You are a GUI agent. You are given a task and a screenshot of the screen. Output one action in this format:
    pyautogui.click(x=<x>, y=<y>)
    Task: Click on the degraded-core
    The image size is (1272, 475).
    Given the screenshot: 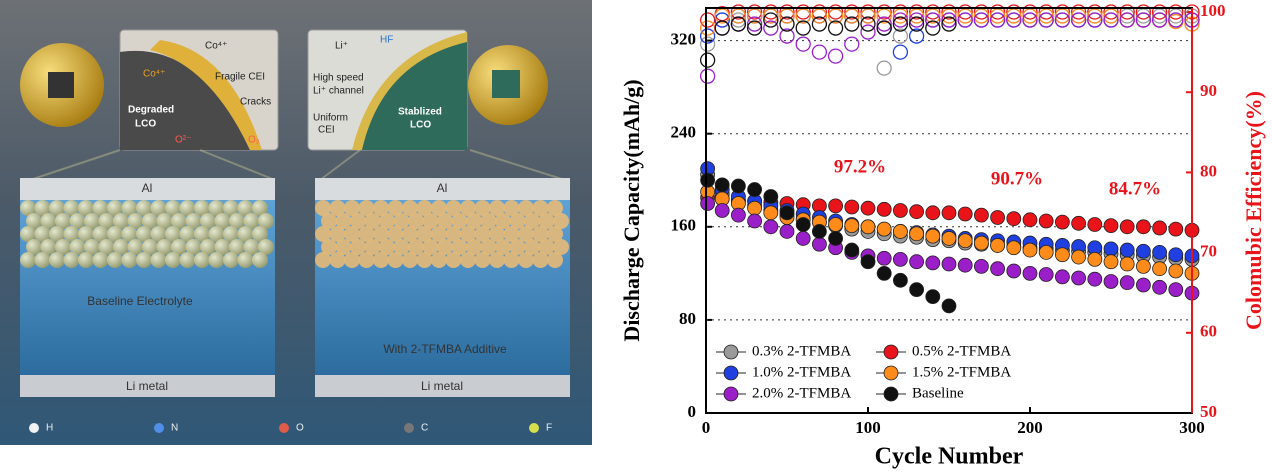 What is the action you would take?
    pyautogui.click(x=185, y=100)
    